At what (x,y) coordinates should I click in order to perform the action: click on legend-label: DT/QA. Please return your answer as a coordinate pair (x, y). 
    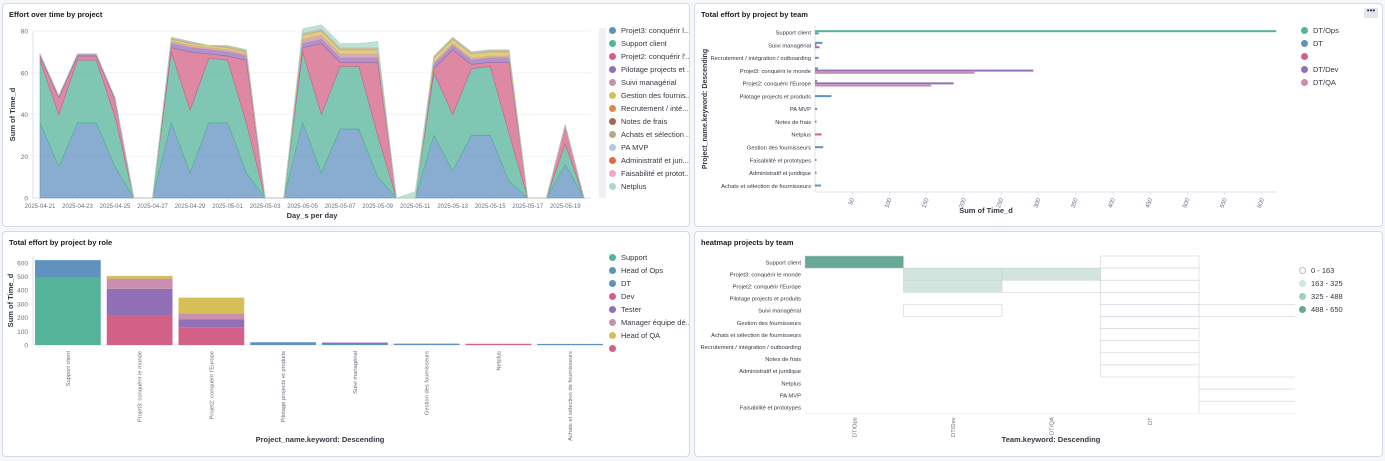
    Looking at the image, I should click on (1324, 82).